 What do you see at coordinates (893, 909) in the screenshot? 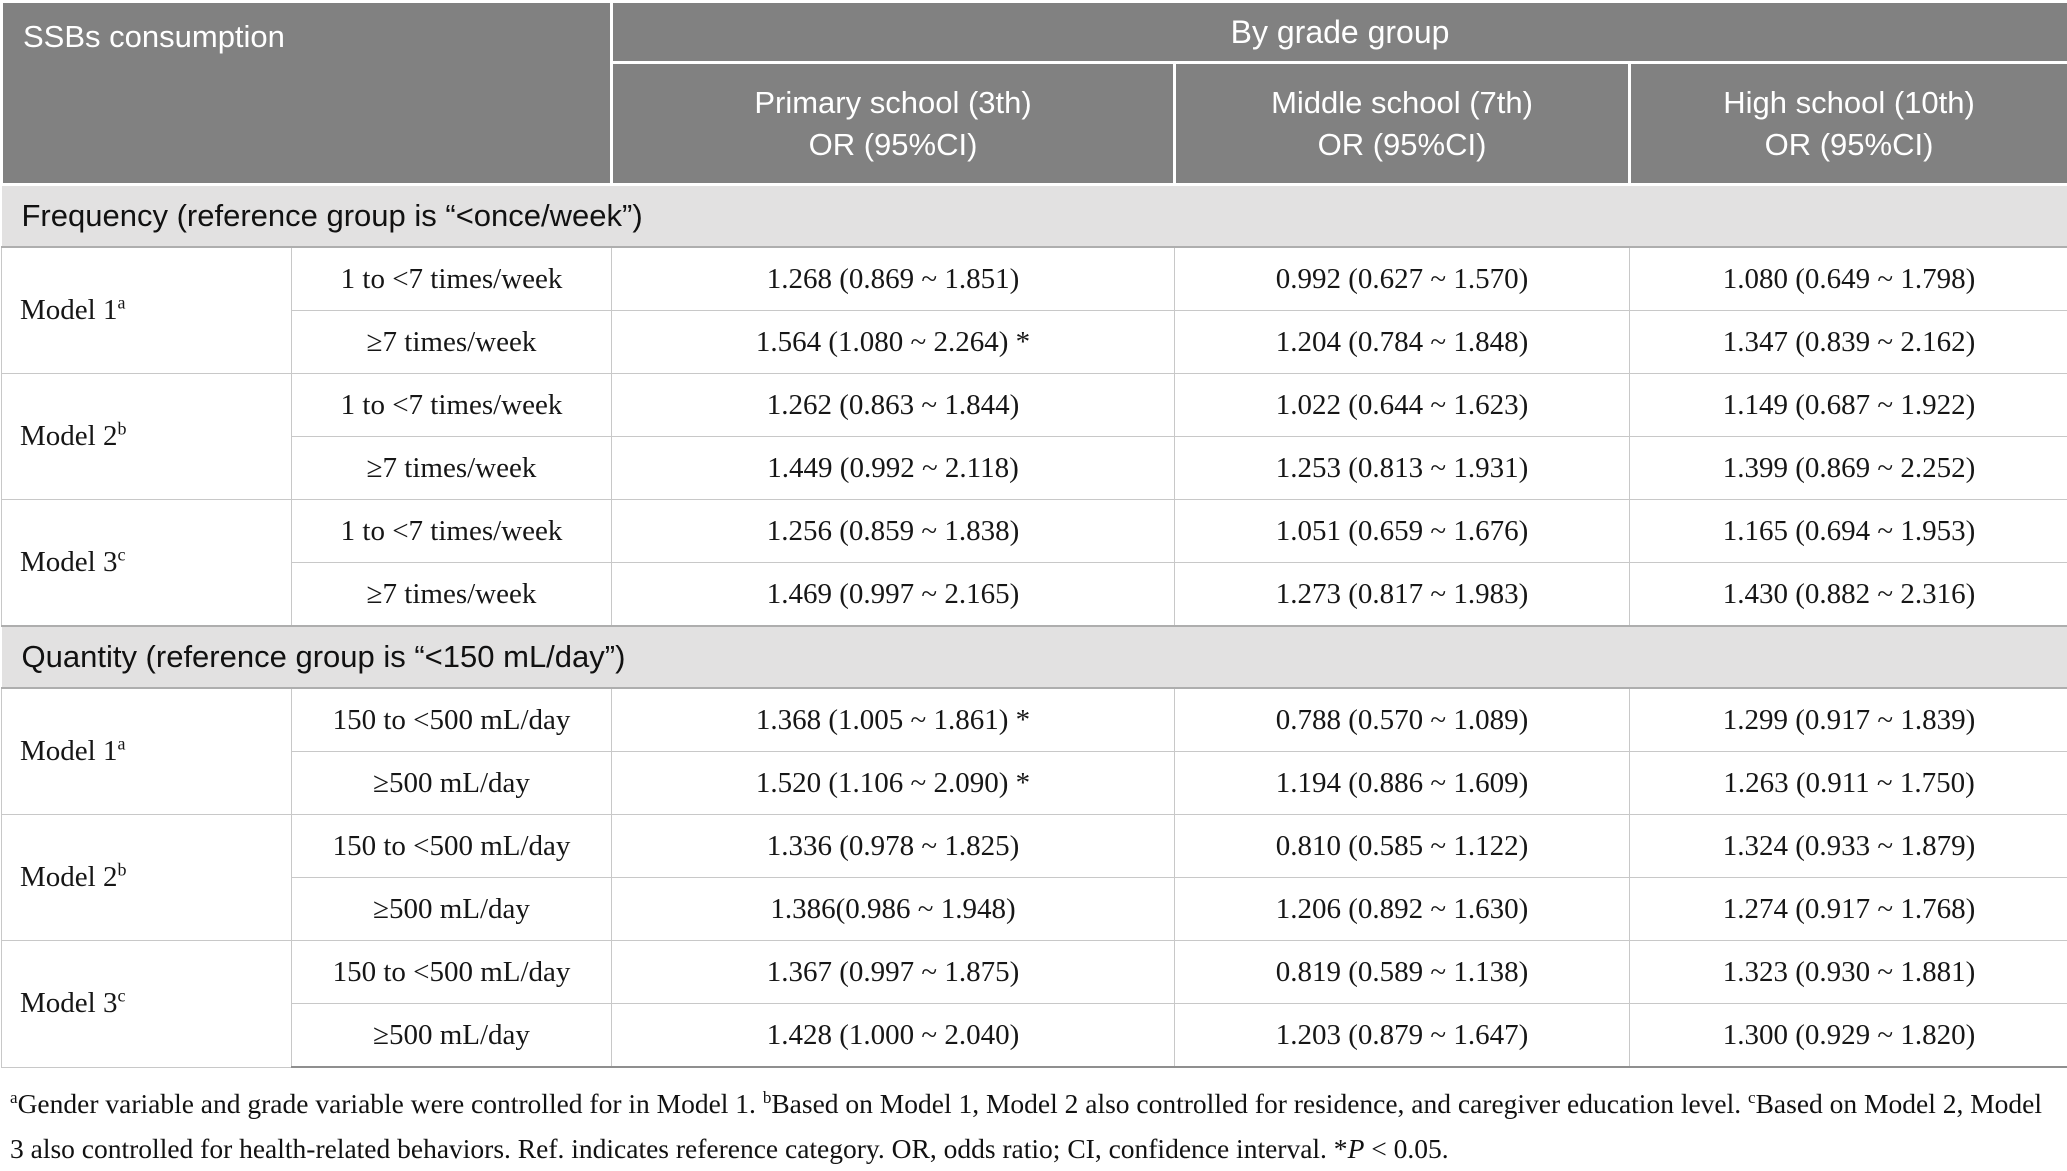
I see `or-value-primary: 1.386(0.986 ~ 1.948)` at bounding box center [893, 909].